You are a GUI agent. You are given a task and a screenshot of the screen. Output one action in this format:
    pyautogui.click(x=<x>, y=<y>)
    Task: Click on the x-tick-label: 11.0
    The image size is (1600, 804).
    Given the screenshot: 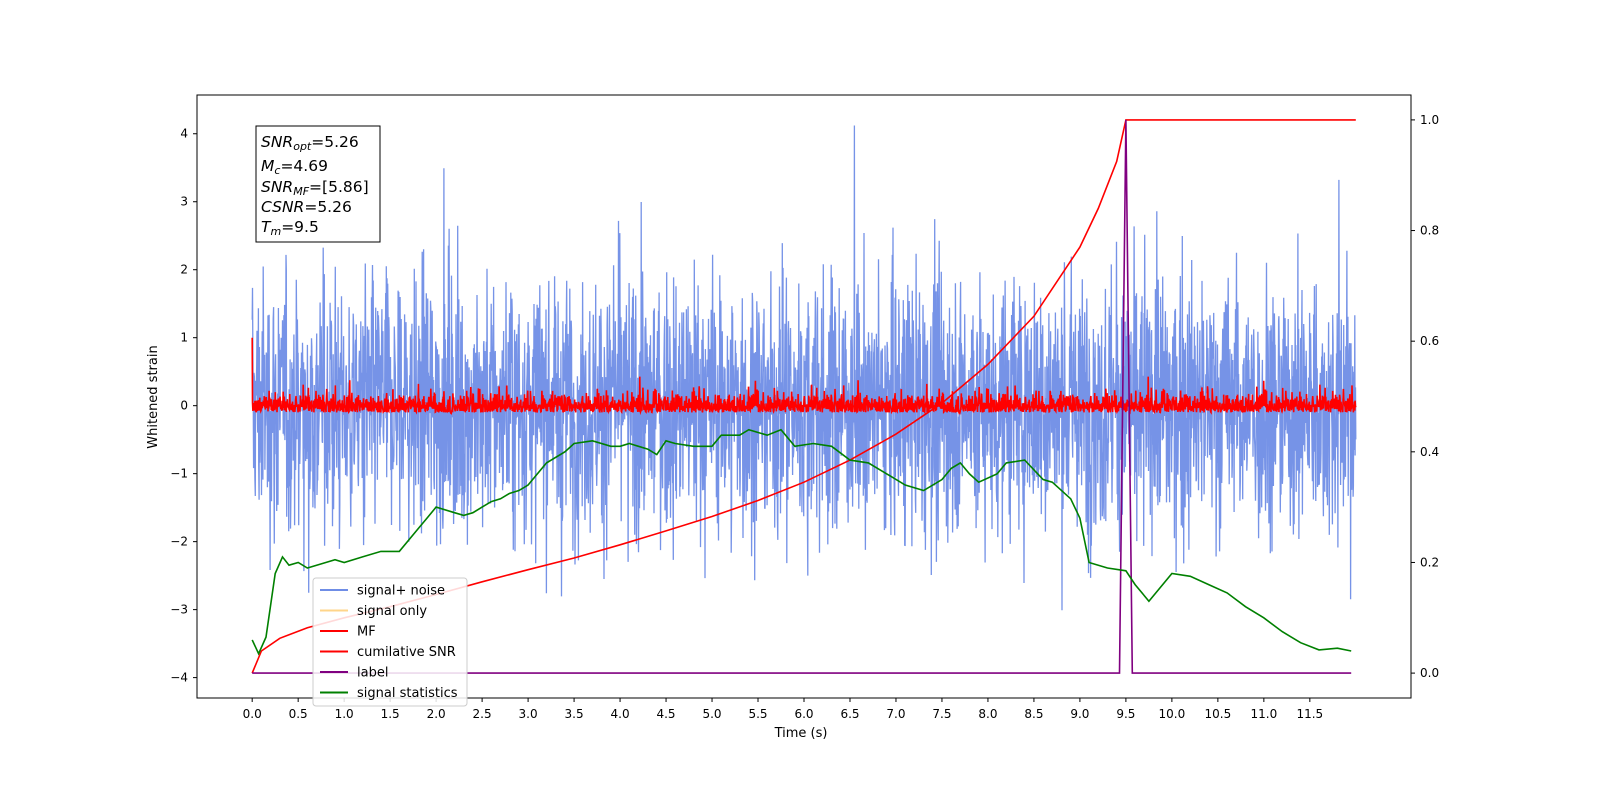 What is the action you would take?
    pyautogui.click(x=1263, y=714)
    